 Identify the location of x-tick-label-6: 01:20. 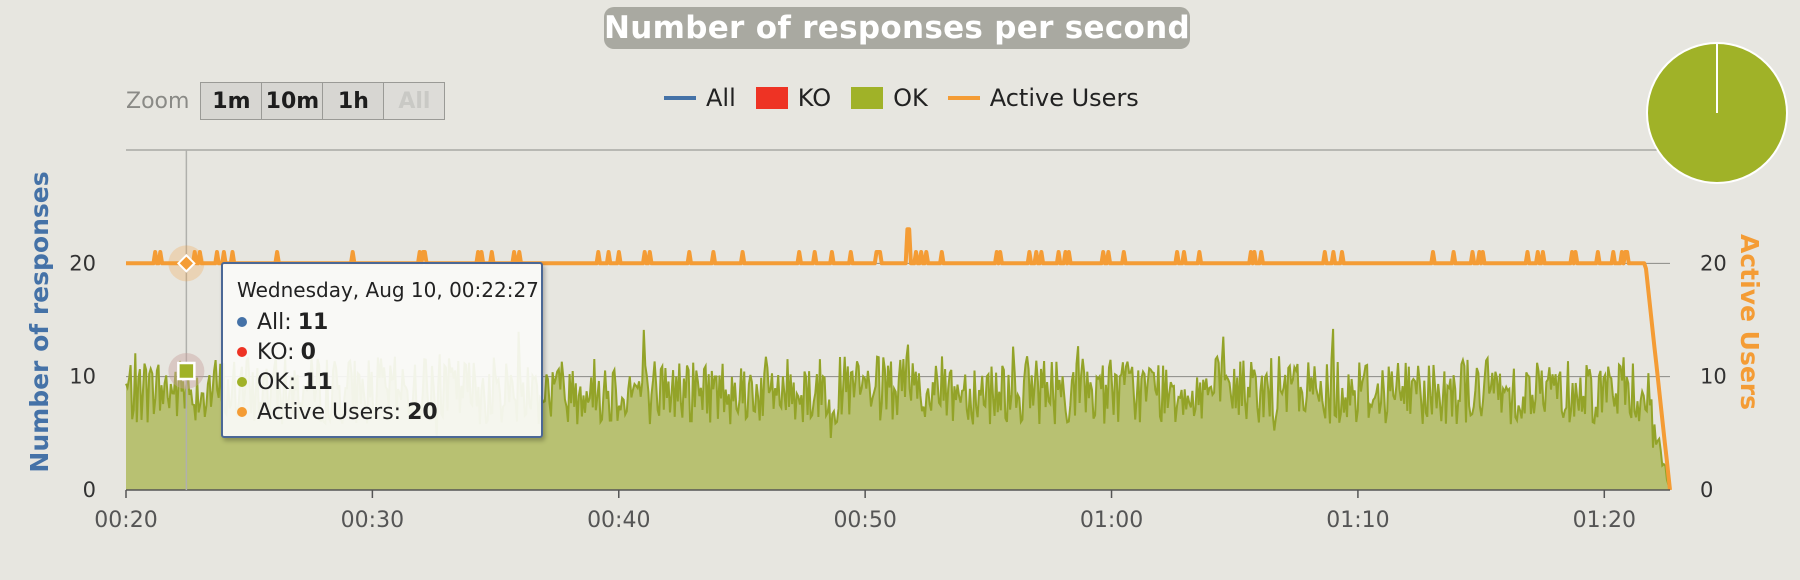
(1604, 520).